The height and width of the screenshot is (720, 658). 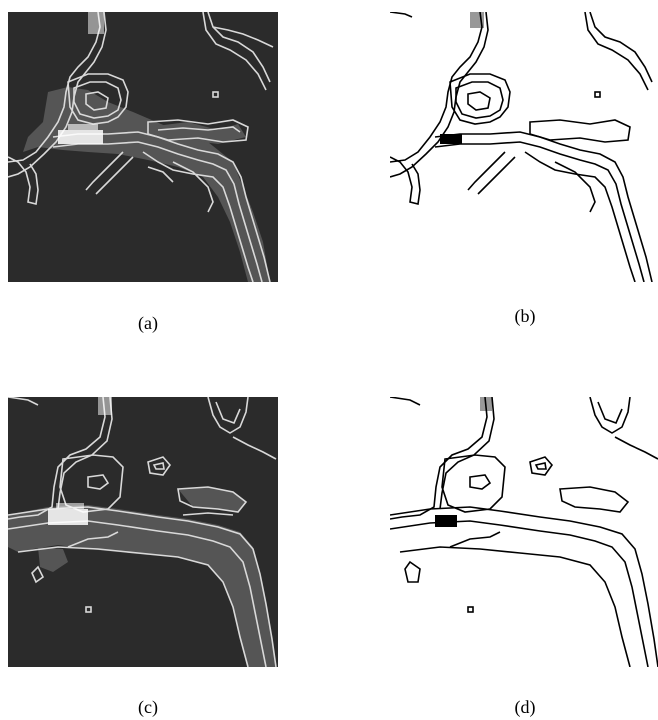 I want to click on panel-b-contours, so click(x=521, y=147).